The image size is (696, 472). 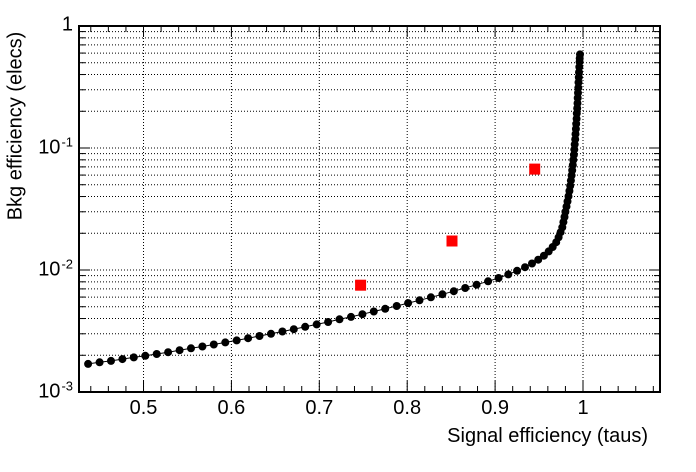 I want to click on x-tick-label: 0.7, so click(x=319, y=408).